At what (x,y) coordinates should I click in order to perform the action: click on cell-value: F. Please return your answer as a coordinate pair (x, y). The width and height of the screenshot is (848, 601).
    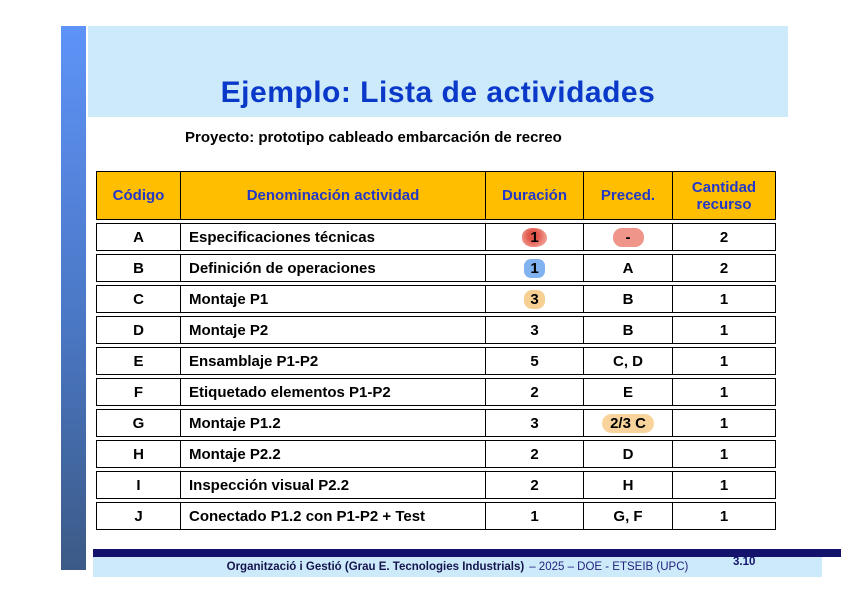
    Looking at the image, I should click on (138, 392).